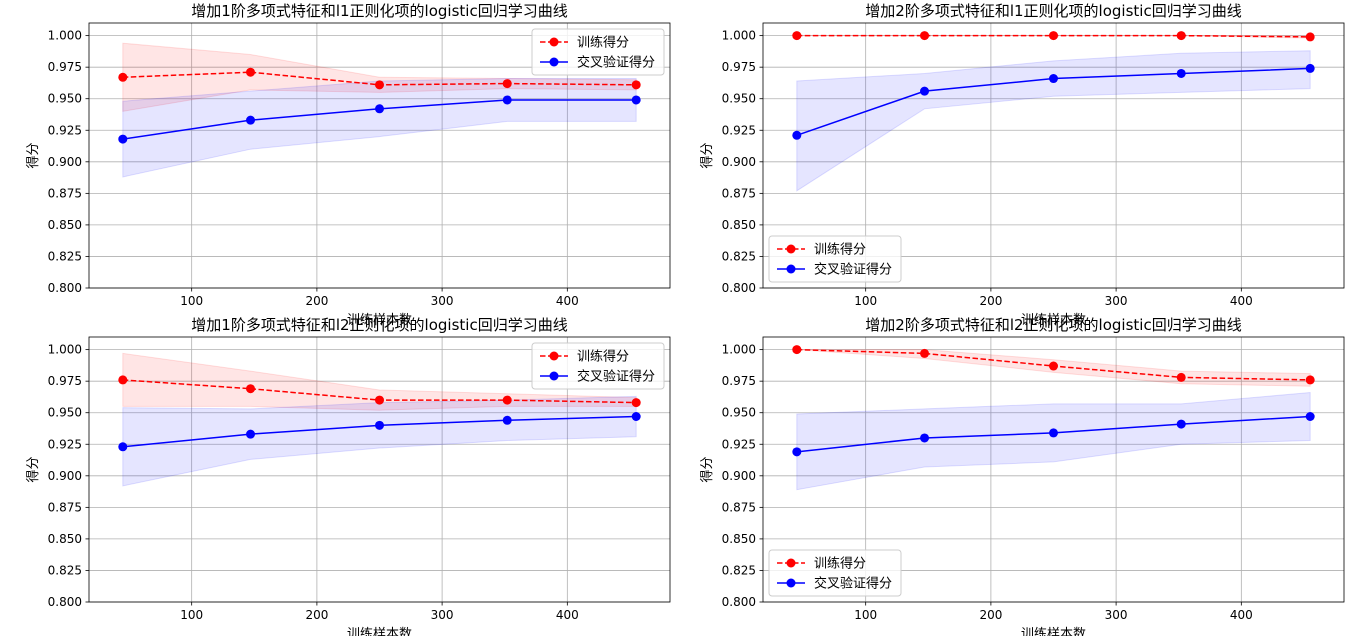 Image resolution: width=1366 pixels, height=636 pixels. Describe the element at coordinates (1053, 11) in the screenshot. I see `chart-title: 增加2阶多项式特征和l1正则化项的logistic回归学习曲线` at that location.